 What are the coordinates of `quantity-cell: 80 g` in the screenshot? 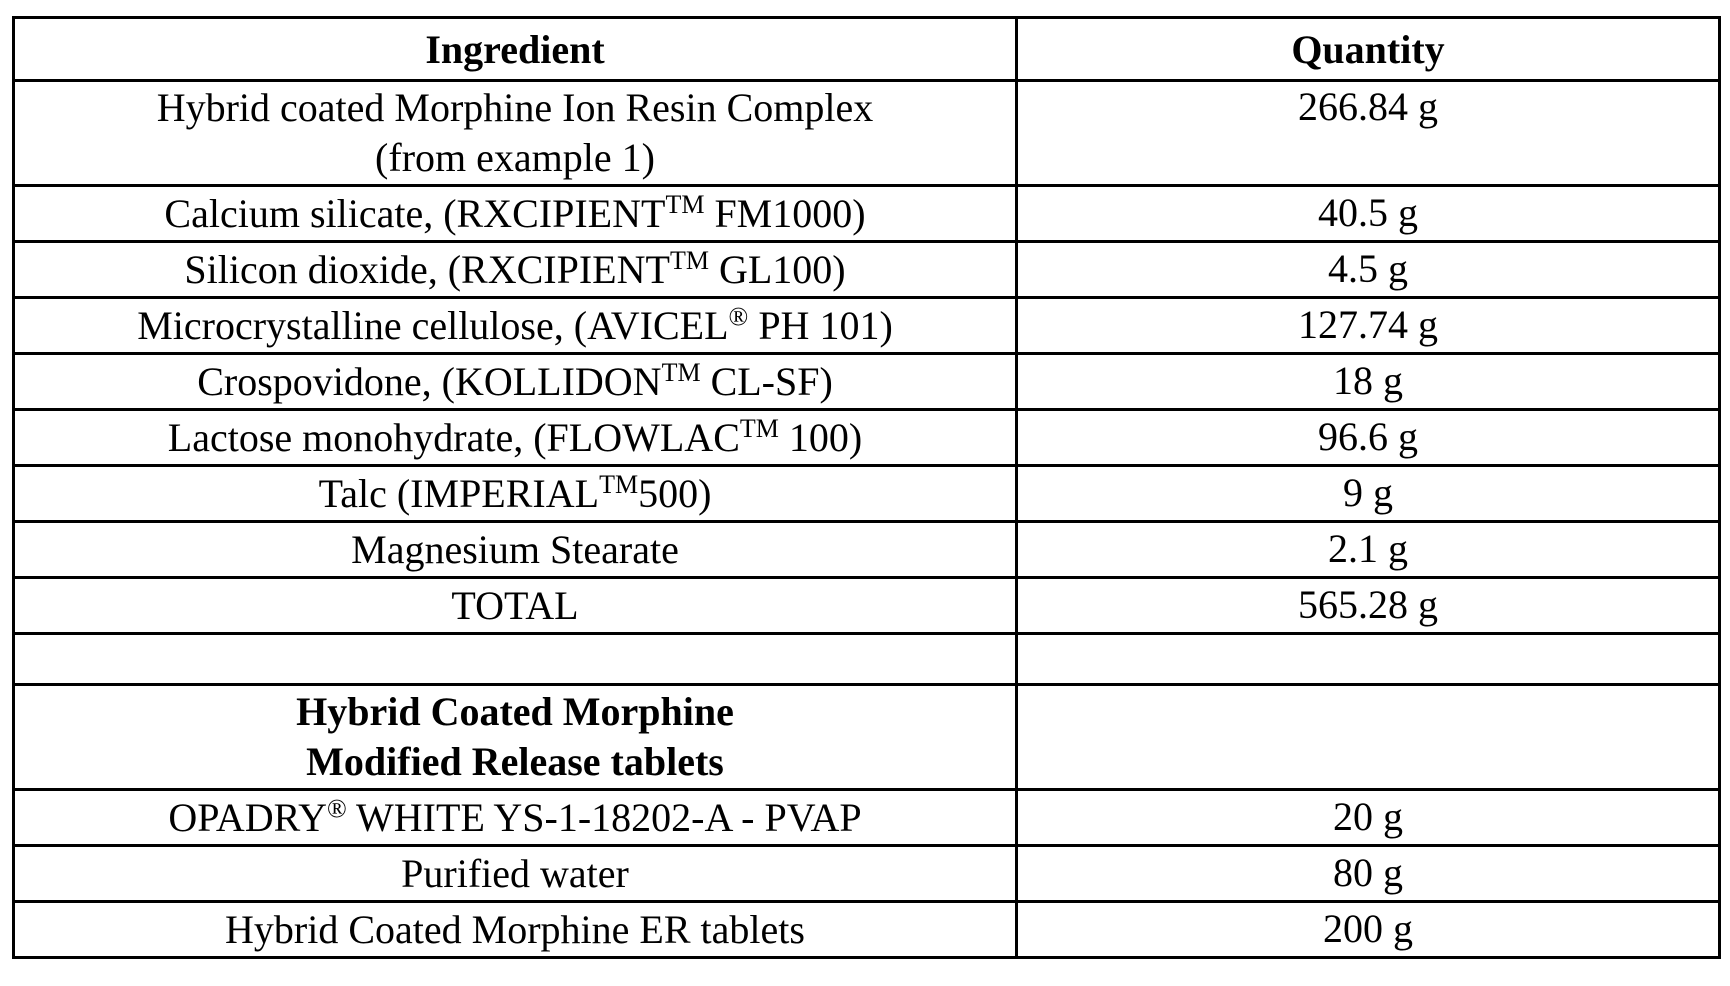 It's located at (1368, 873).